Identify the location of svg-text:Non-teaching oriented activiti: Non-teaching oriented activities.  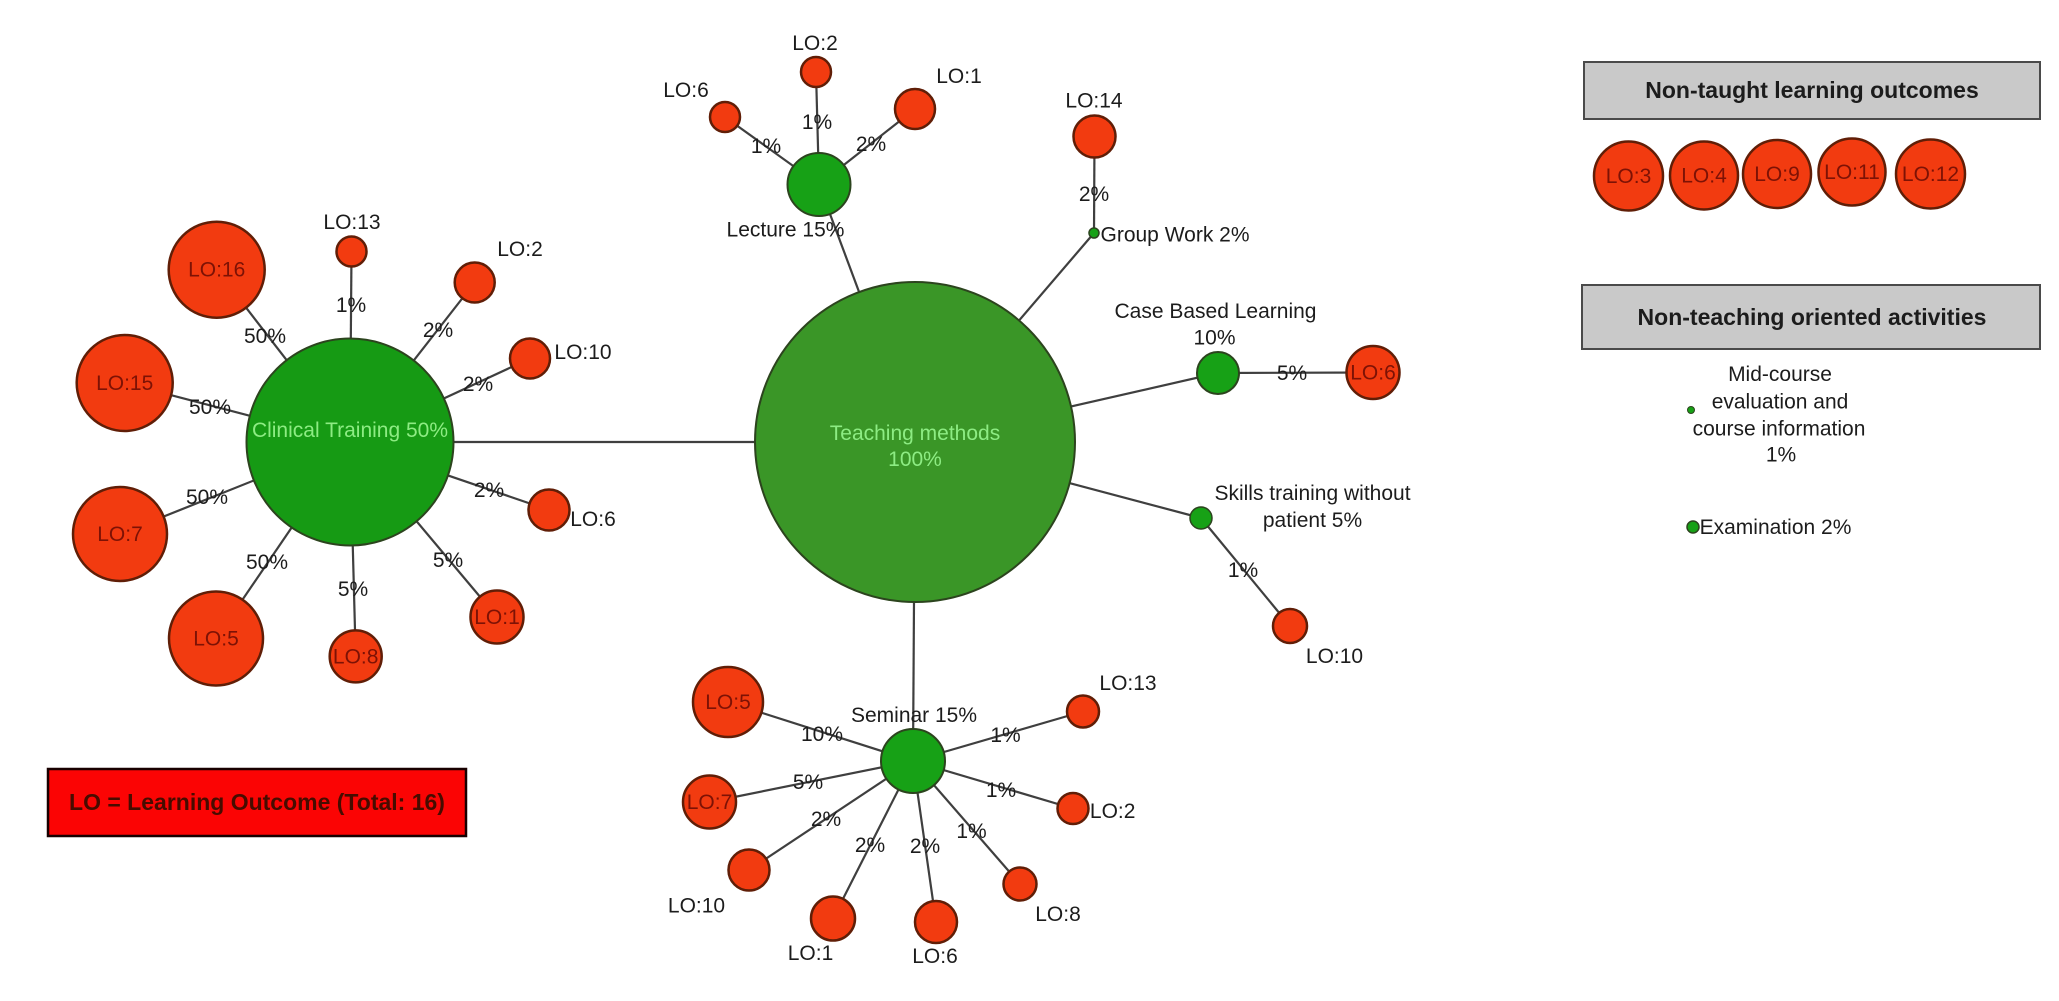
(1812, 317).